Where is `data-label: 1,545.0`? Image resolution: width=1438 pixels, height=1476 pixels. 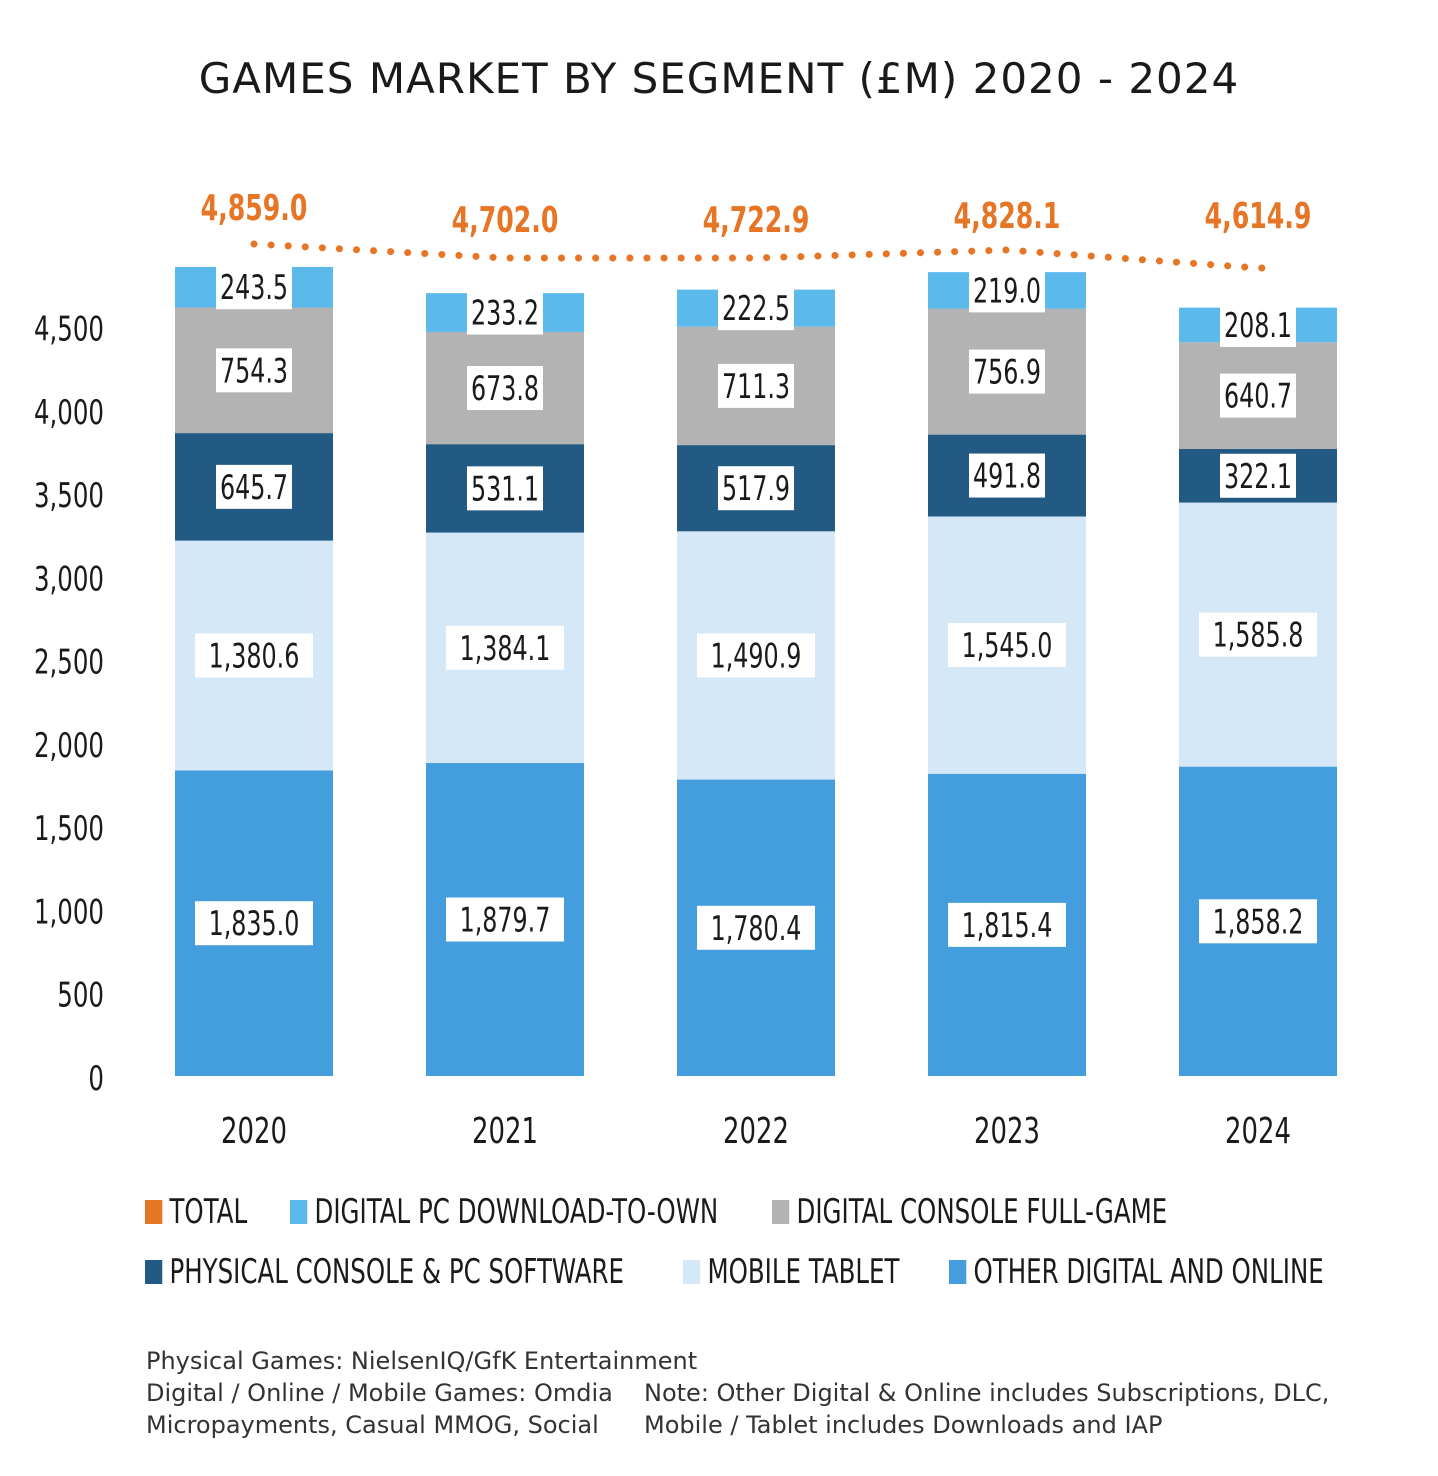
data-label: 1,545.0 is located at coordinates (1007, 645).